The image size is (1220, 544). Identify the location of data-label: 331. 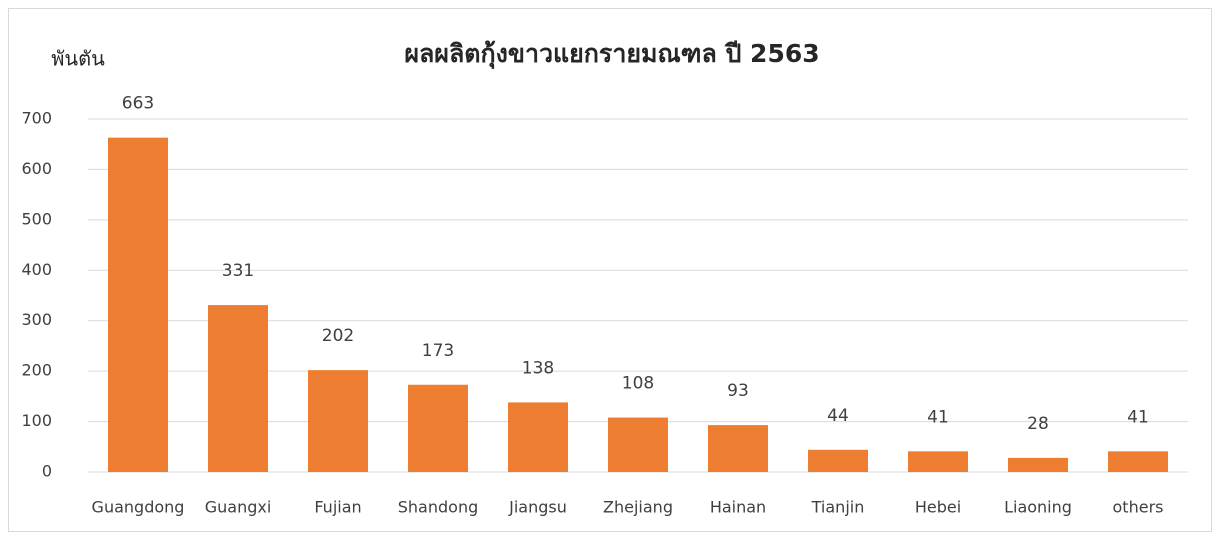
(238, 271).